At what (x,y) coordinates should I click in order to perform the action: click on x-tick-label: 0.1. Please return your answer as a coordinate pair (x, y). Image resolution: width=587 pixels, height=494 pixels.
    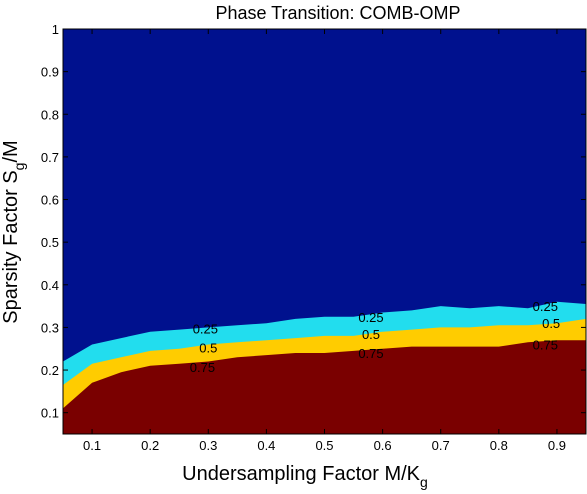
    Looking at the image, I should click on (92, 445).